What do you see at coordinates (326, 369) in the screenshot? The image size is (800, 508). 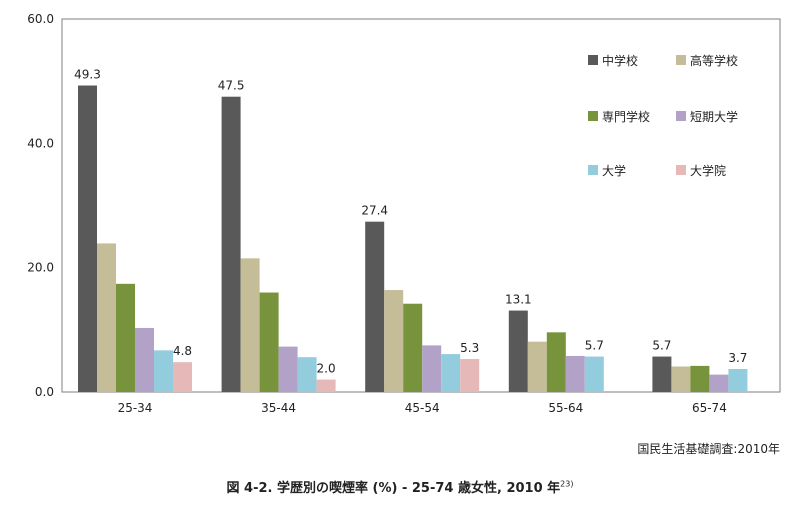 I see `data-label: 2.0` at bounding box center [326, 369].